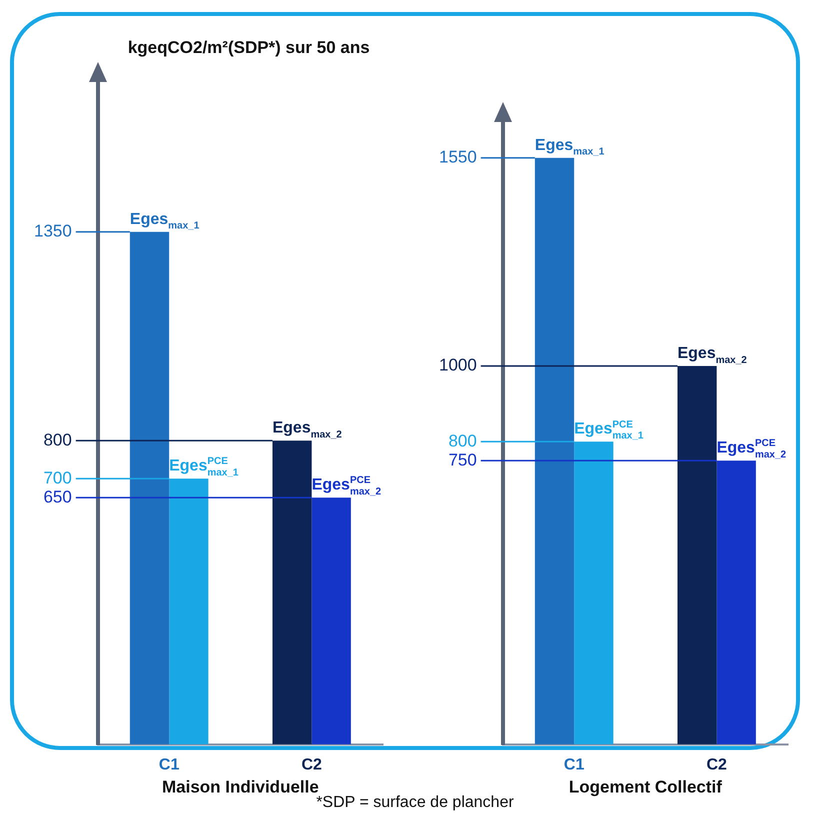  What do you see at coordinates (415, 802) in the screenshot?
I see `text: *SDP = surface de plancher` at bounding box center [415, 802].